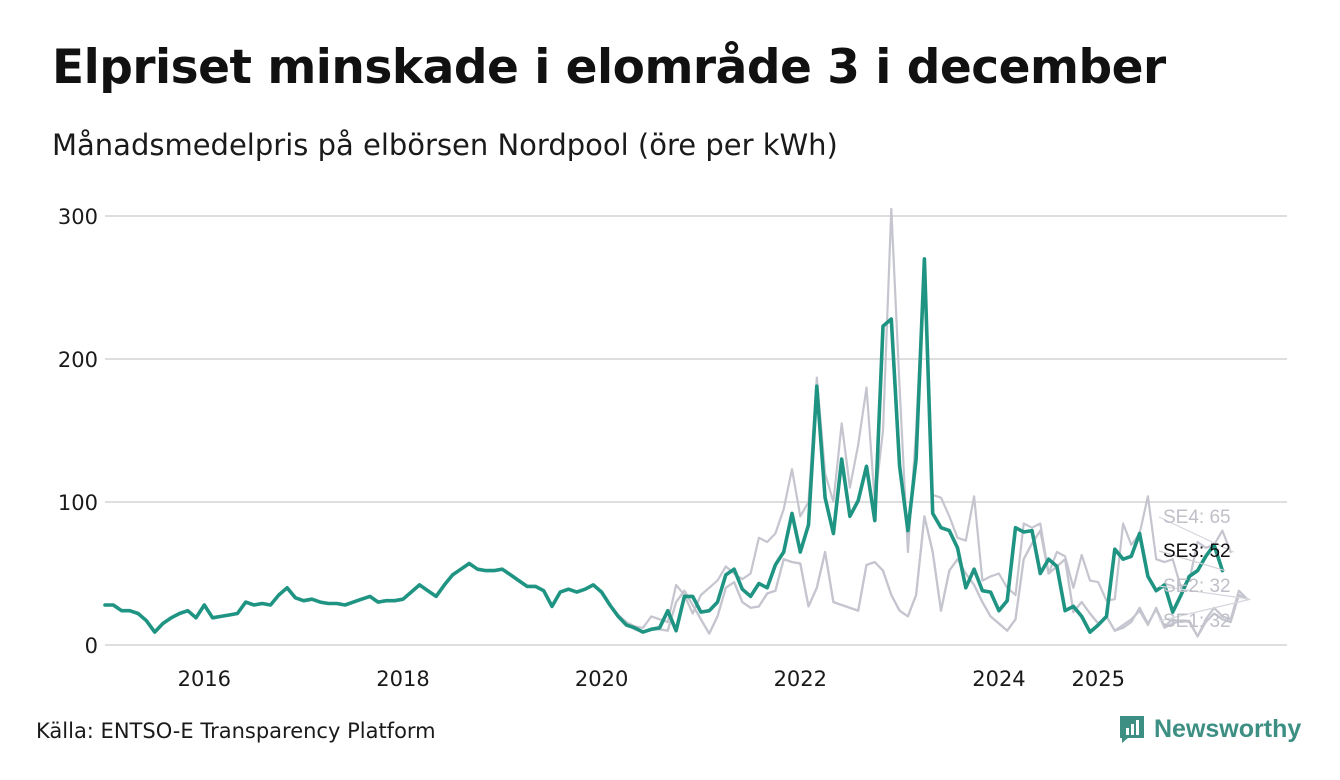 The height and width of the screenshot is (780, 1340). Describe the element at coordinates (204, 679) in the screenshot. I see `x-tick-label-2016: 2016` at that location.